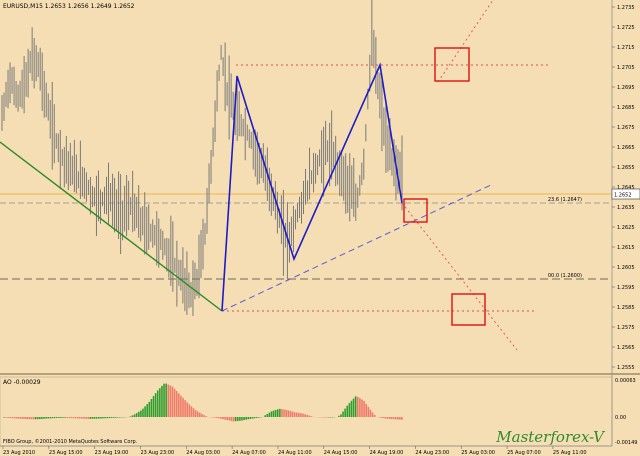 The width and height of the screenshot is (640, 456). Describe the element at coordinates (626, 88) in the screenshot. I see `price-tick-label: 1.2695` at that location.